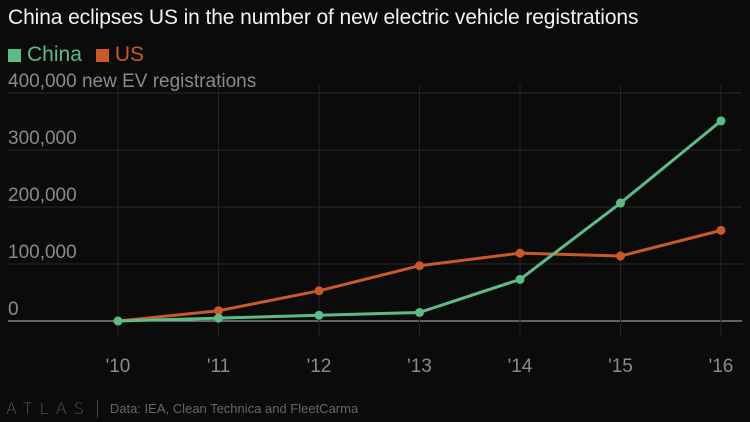 This screenshot has height=422, width=750. I want to click on legend-label-china: China, so click(54, 54).